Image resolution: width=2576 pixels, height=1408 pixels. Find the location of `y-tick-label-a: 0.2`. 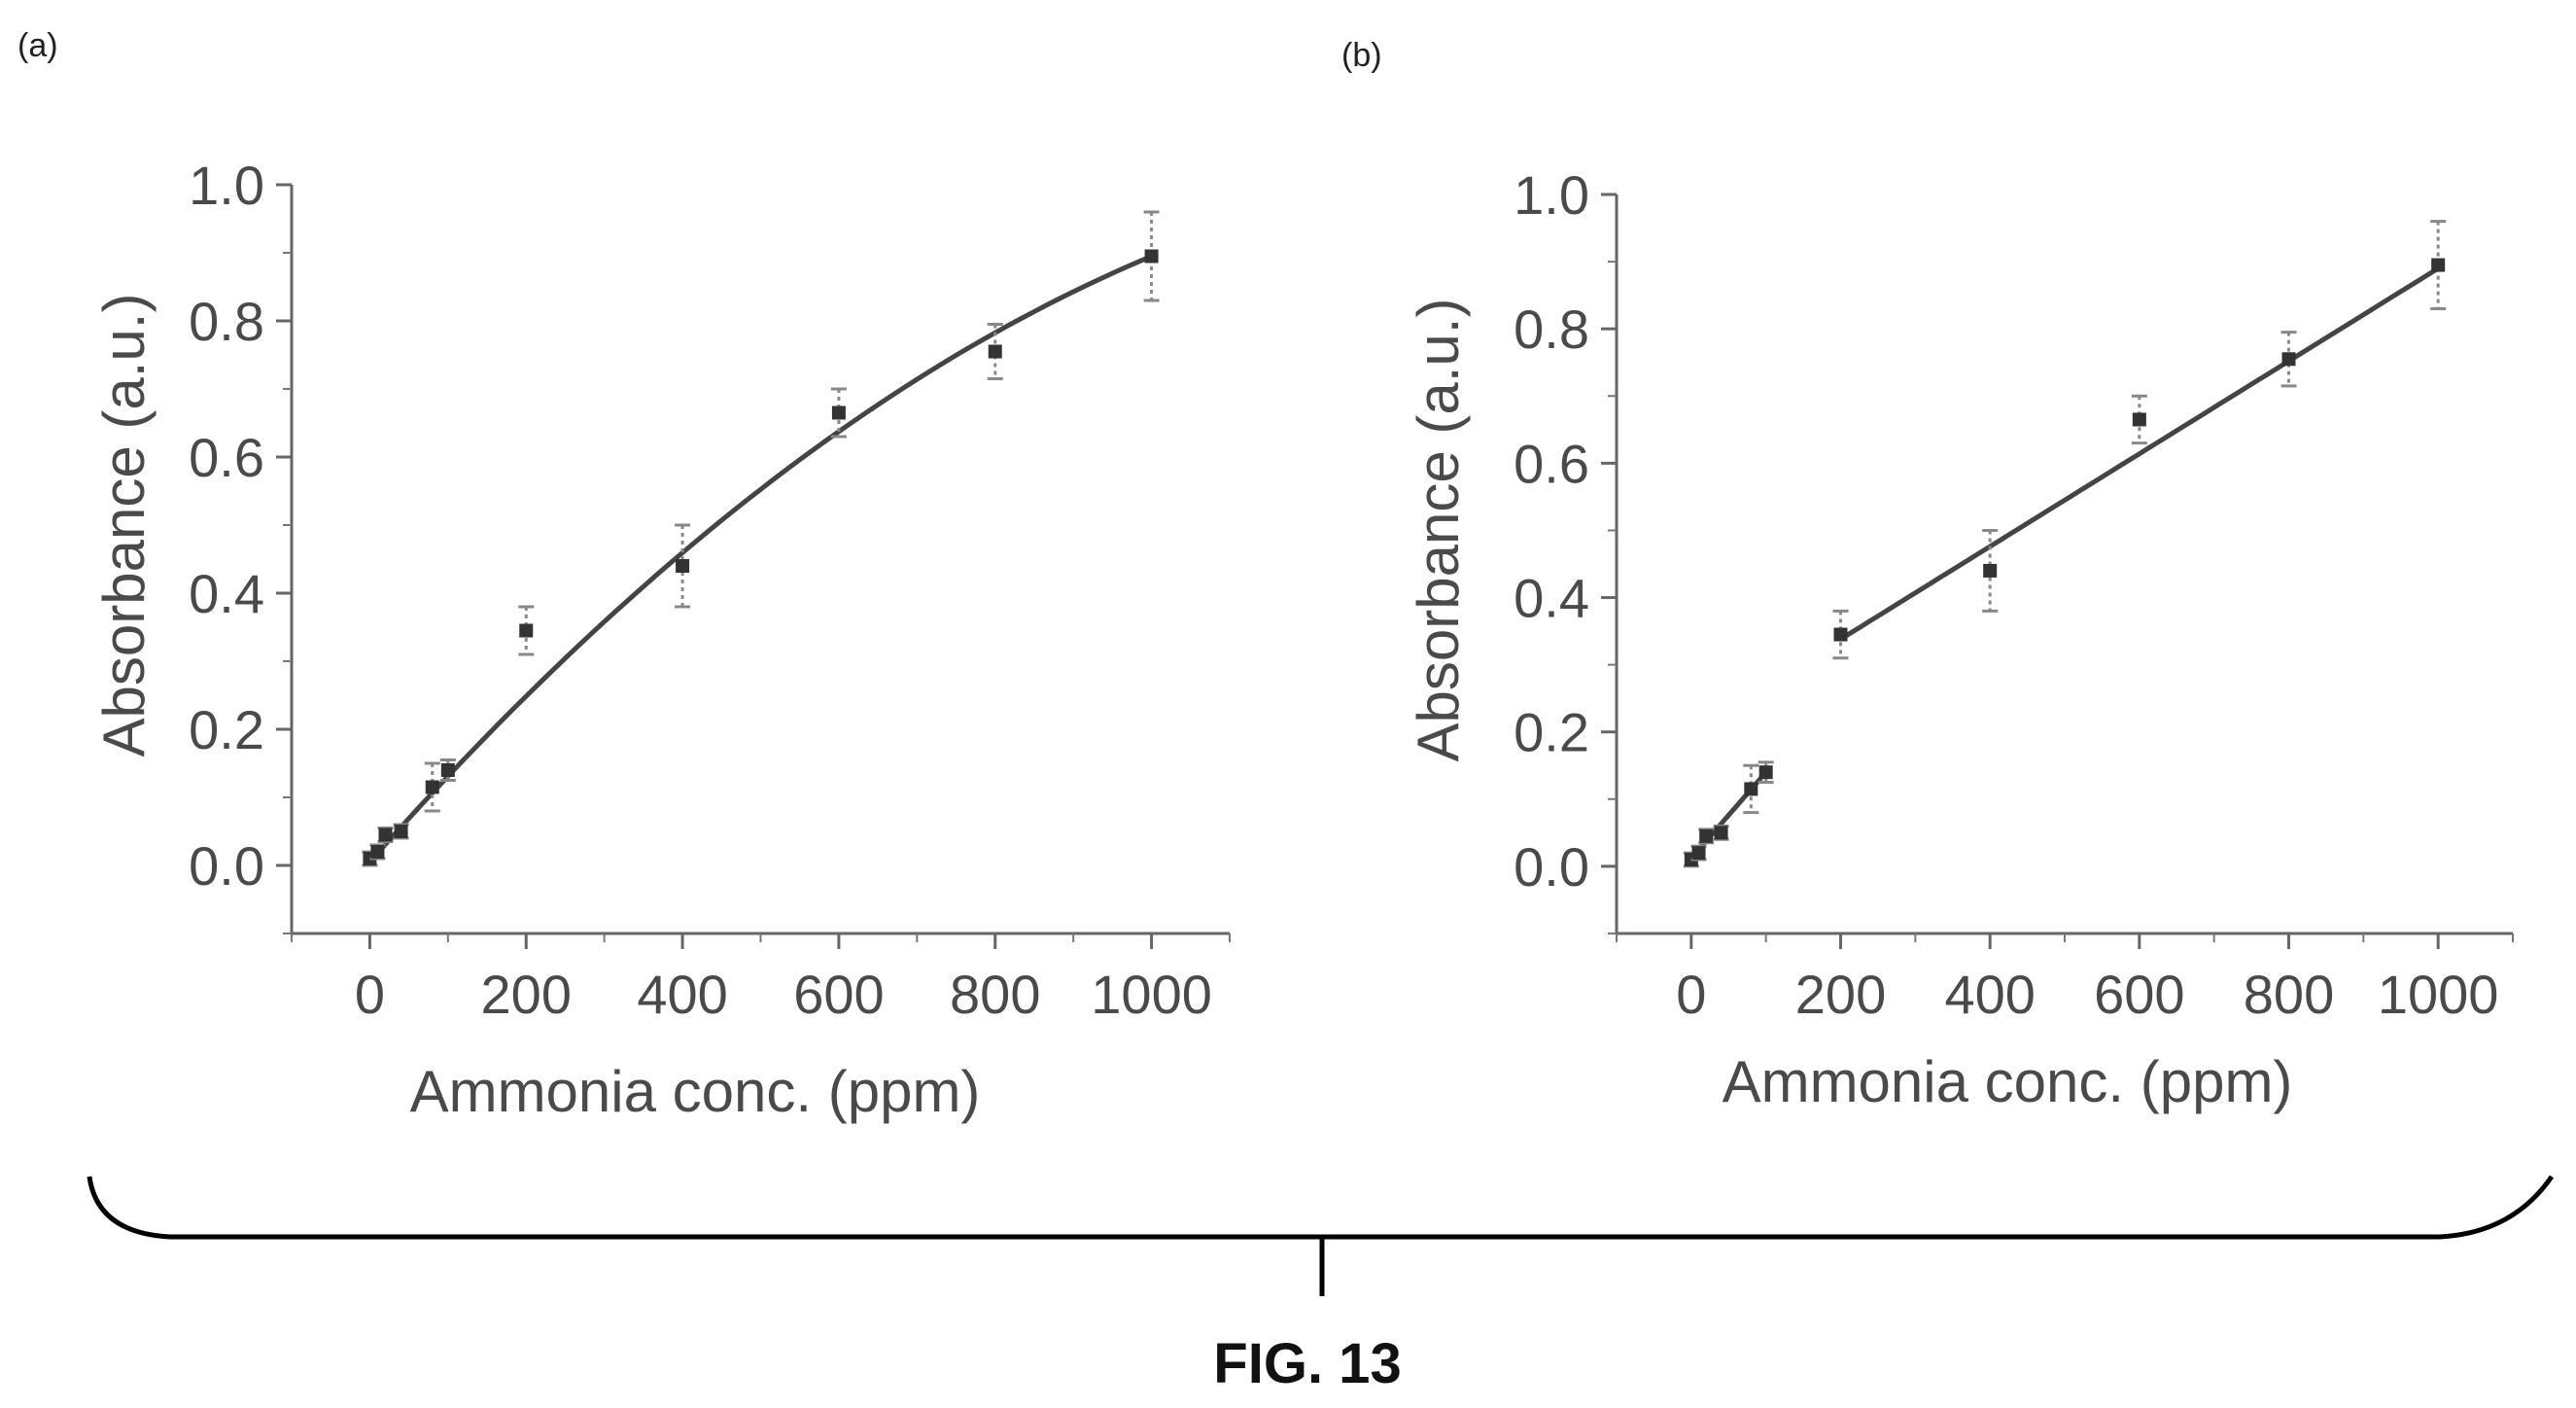

y-tick-label-a: 0.2 is located at coordinates (226, 729).